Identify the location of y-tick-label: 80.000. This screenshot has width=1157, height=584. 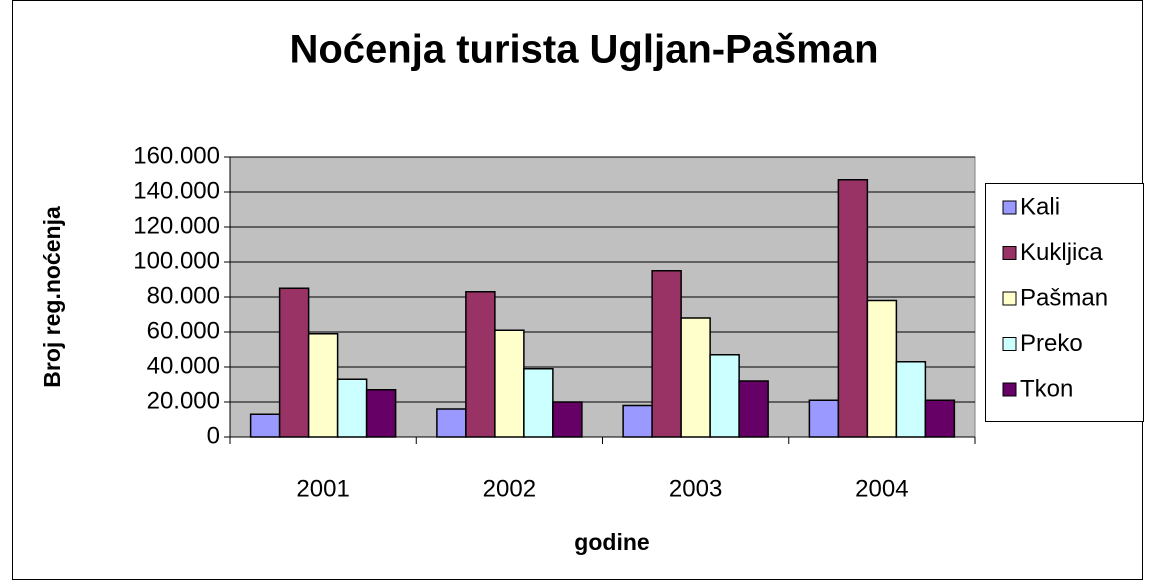
(183, 295).